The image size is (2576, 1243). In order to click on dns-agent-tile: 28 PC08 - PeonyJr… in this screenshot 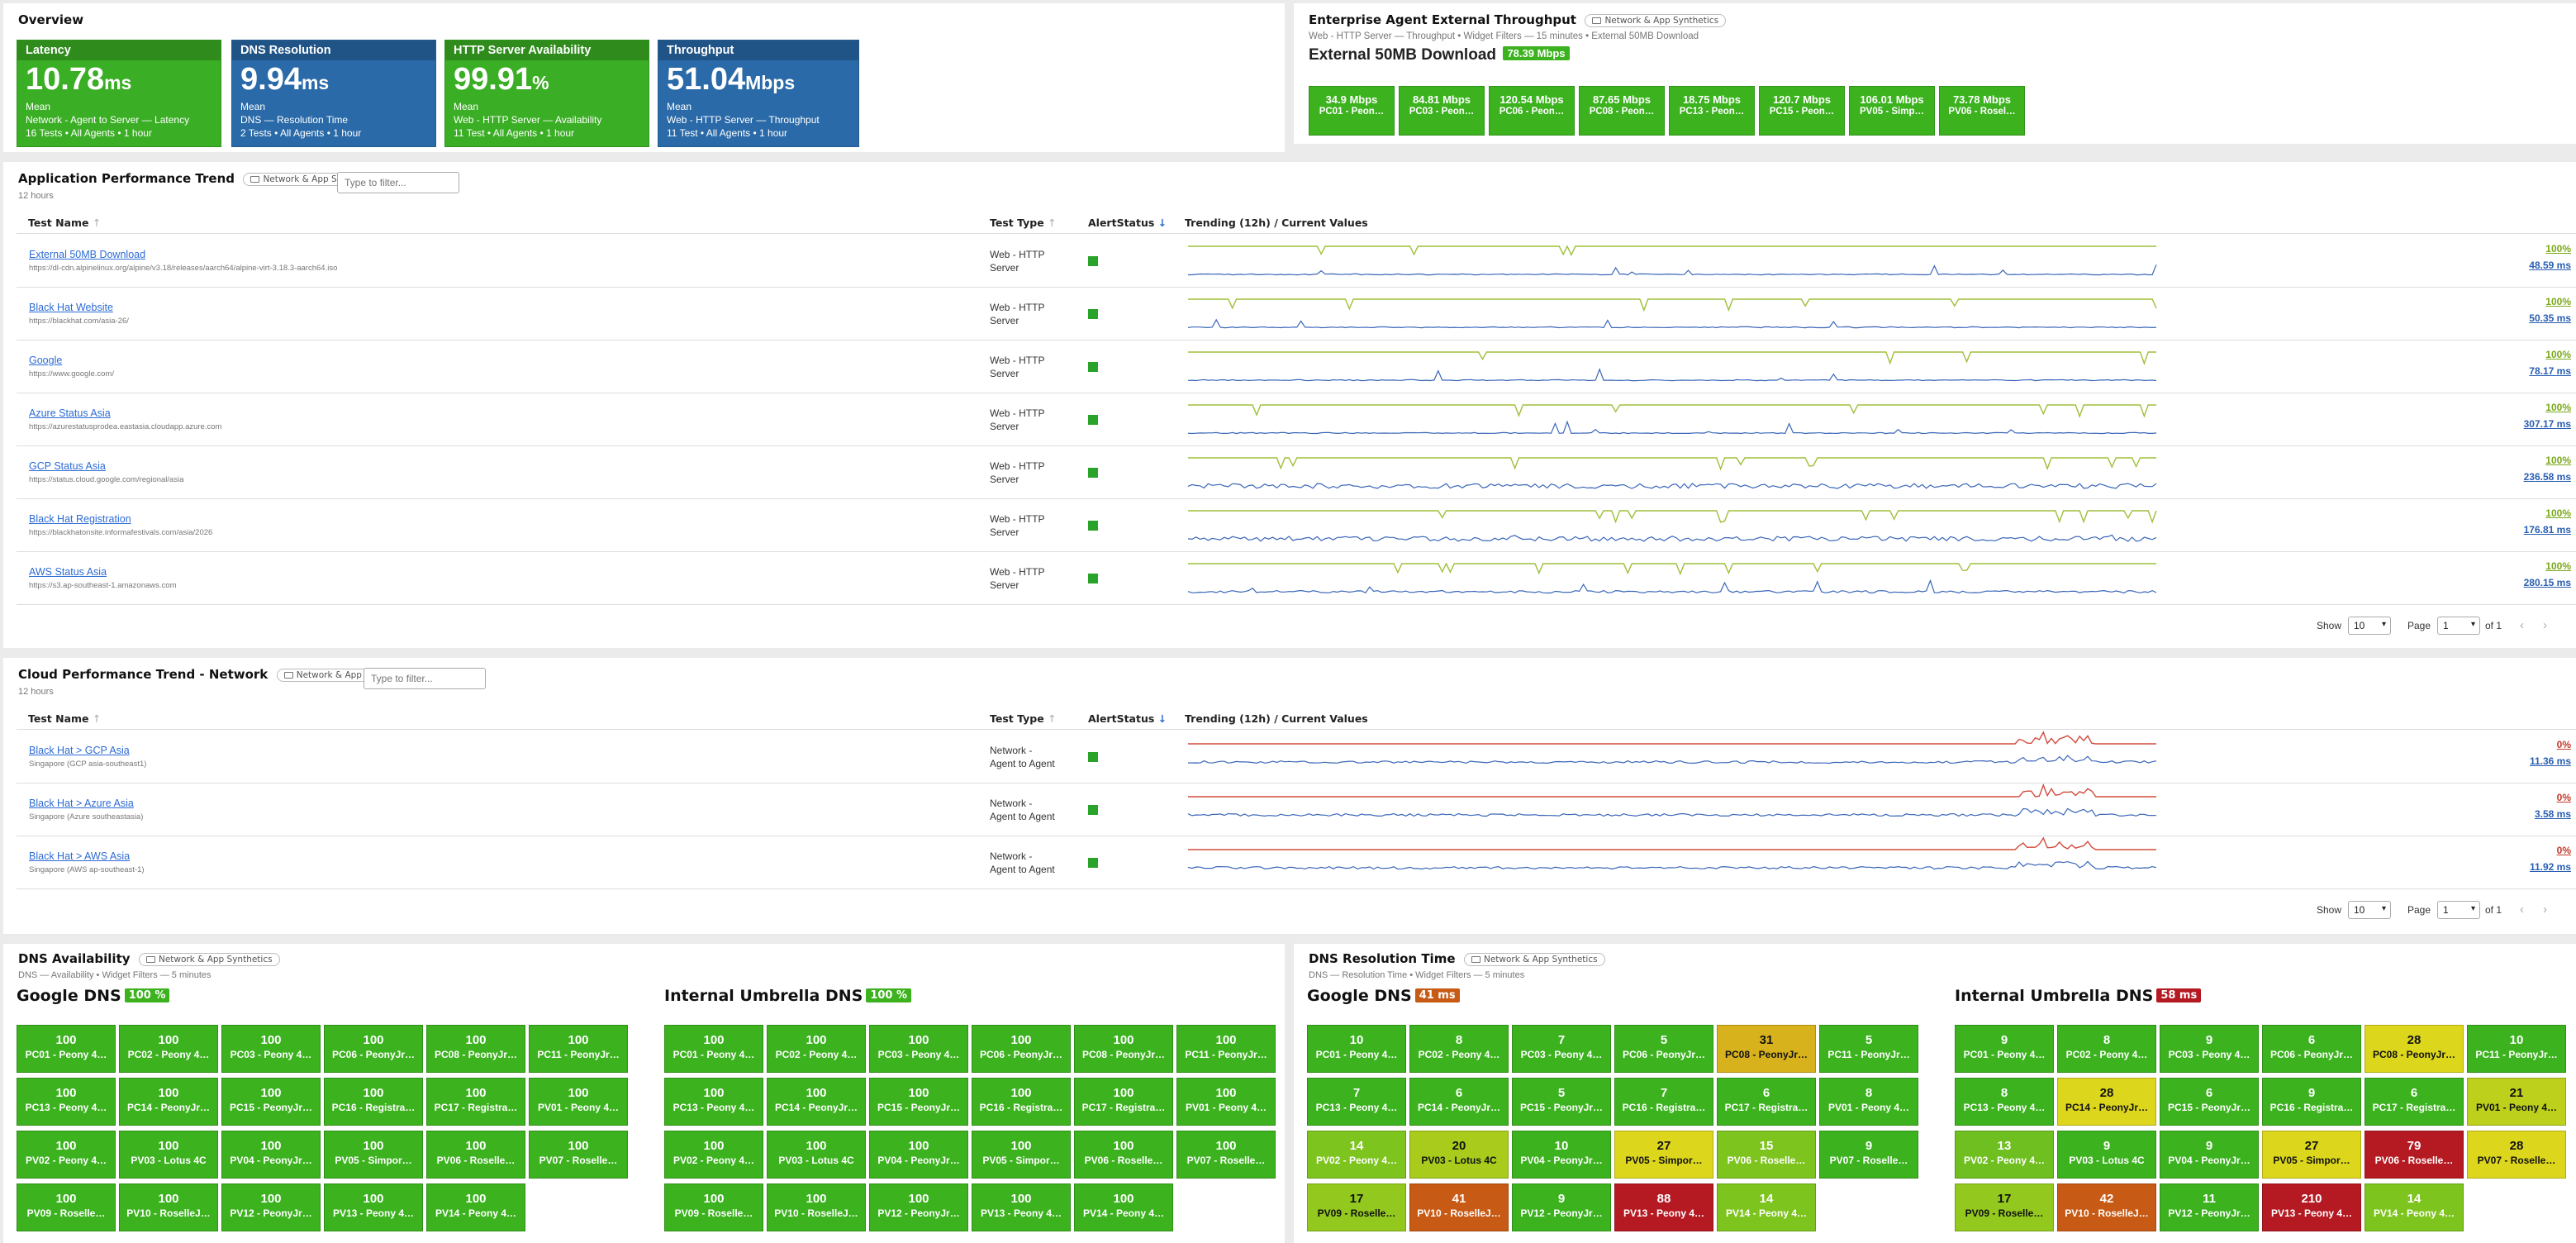, I will do `click(2414, 1049)`.